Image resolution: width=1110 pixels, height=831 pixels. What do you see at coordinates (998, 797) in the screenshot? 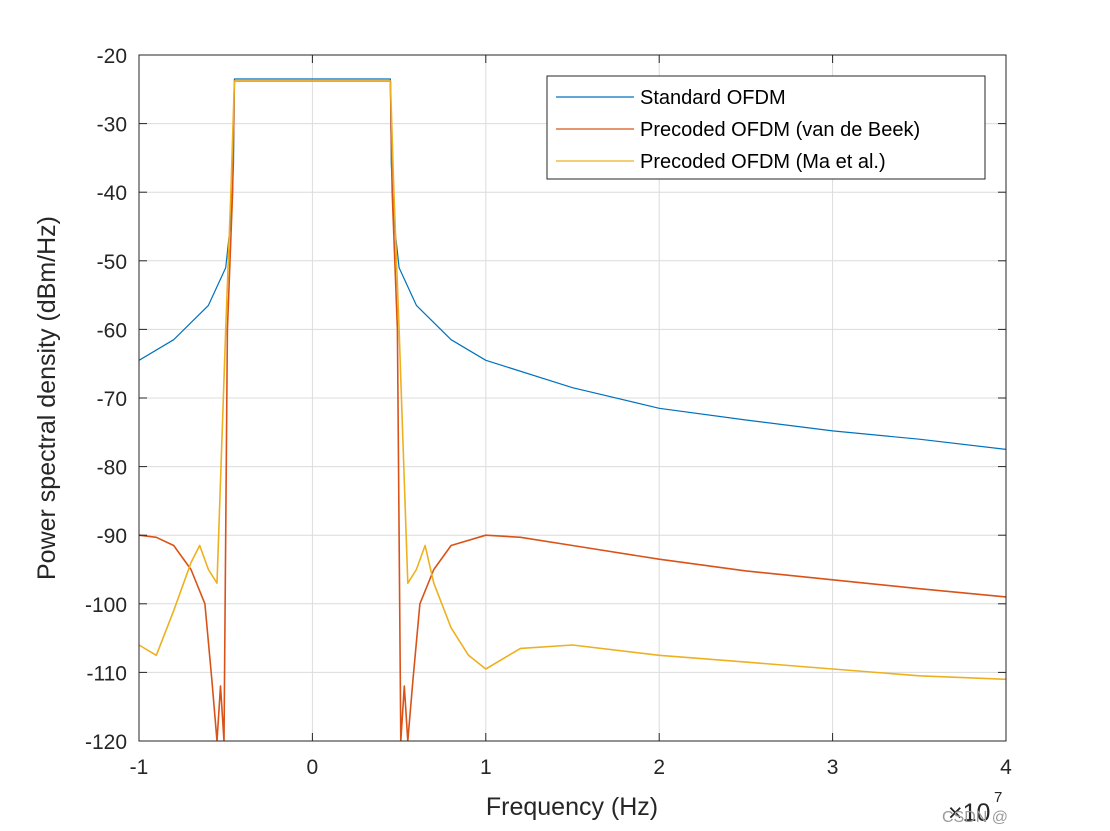
I see `x-exponent-power: 7` at bounding box center [998, 797].